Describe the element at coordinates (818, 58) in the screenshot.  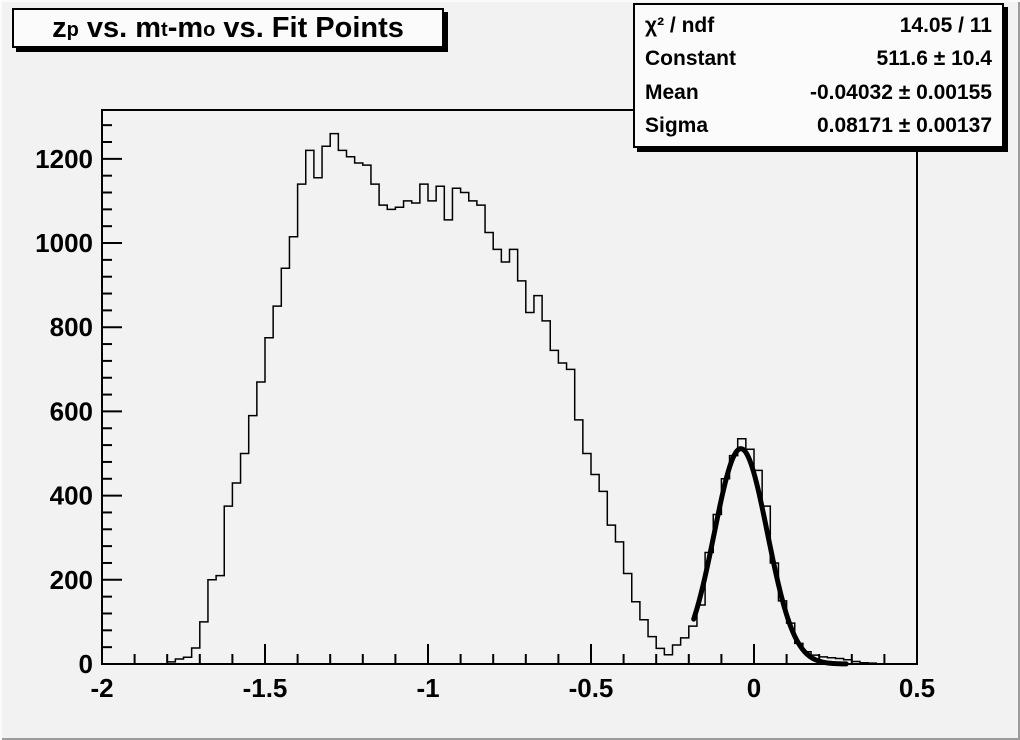
I see `stats-row-constant: Constant 511.6 ± 10.4` at that location.